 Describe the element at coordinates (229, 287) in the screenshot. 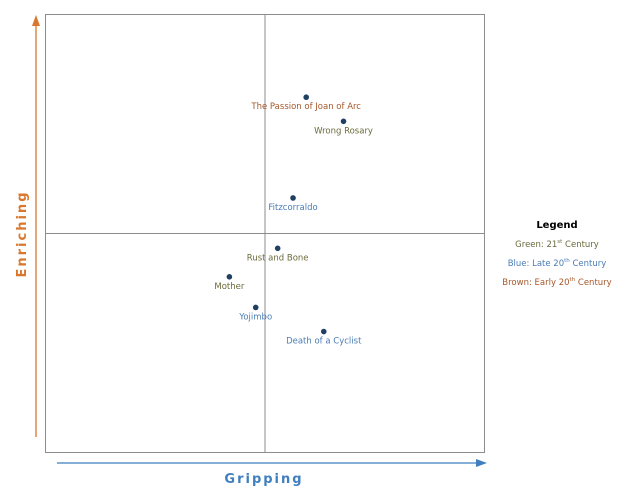

I see `data-label: Mother` at that location.